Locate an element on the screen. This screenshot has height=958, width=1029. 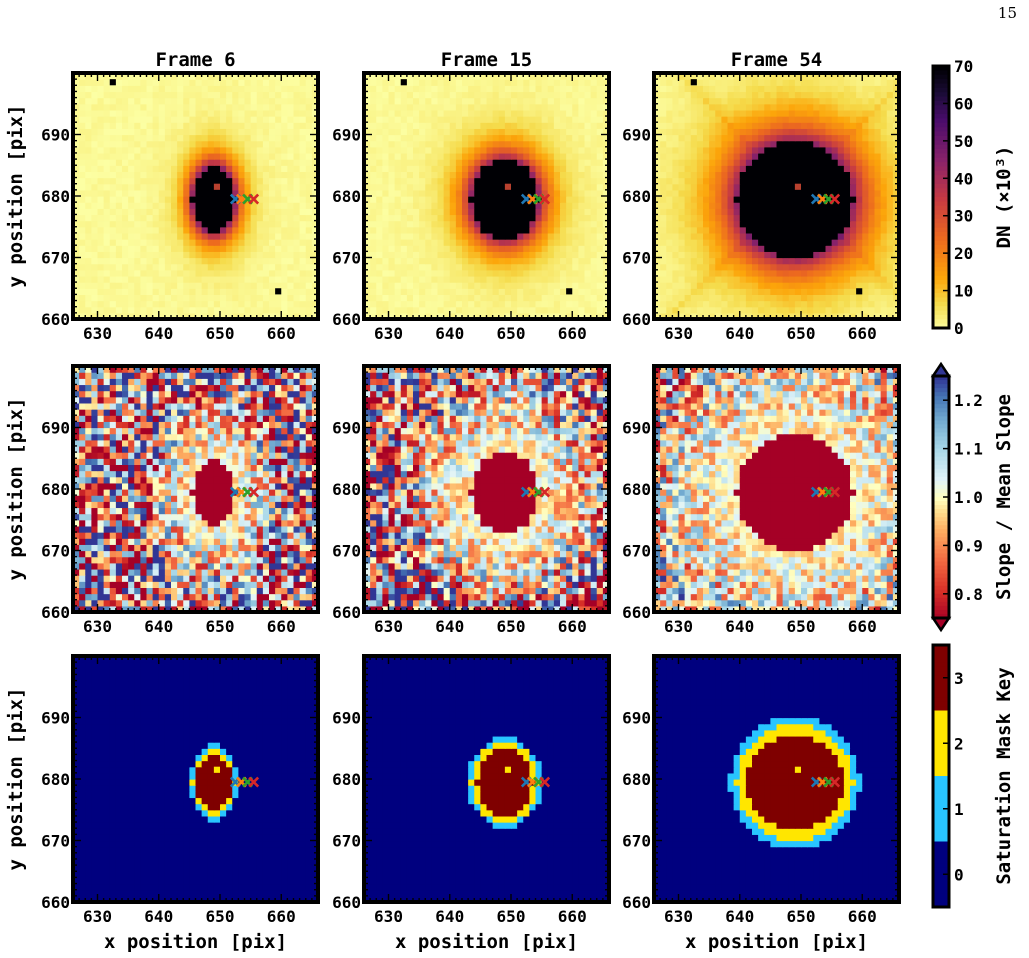
column-title: Frame 15 is located at coordinates (487, 60).